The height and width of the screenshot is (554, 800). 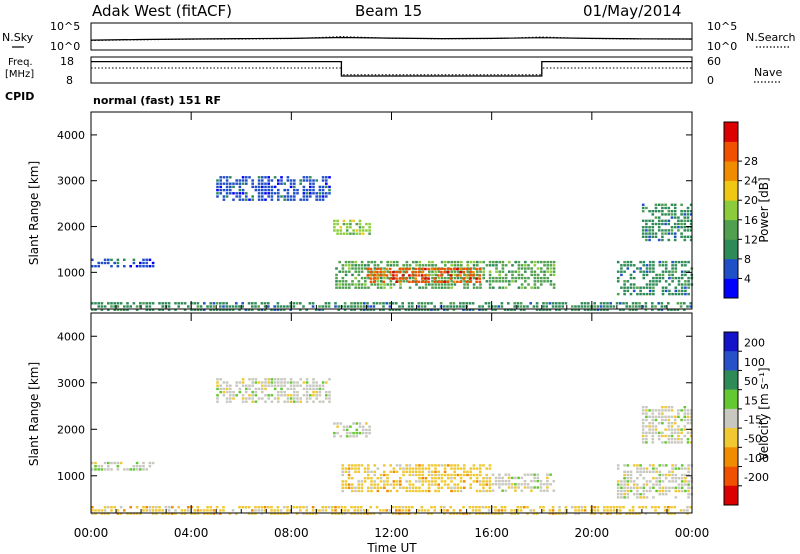 What do you see at coordinates (71, 227) in the screenshot?
I see `y-tick-label: 2000` at bounding box center [71, 227].